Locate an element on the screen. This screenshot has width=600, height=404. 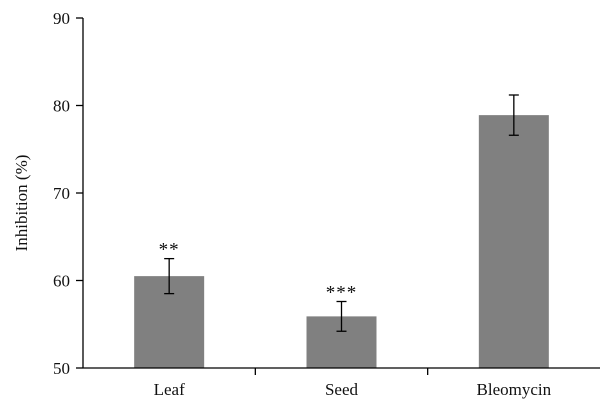
x-axis-ticks: Leaf Seed Bleomycin is located at coordinates (353, 383).